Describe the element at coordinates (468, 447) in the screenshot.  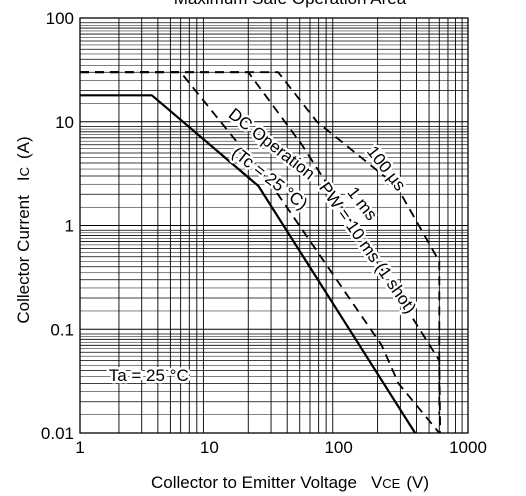
I see `x-tick-label: 1000` at that location.